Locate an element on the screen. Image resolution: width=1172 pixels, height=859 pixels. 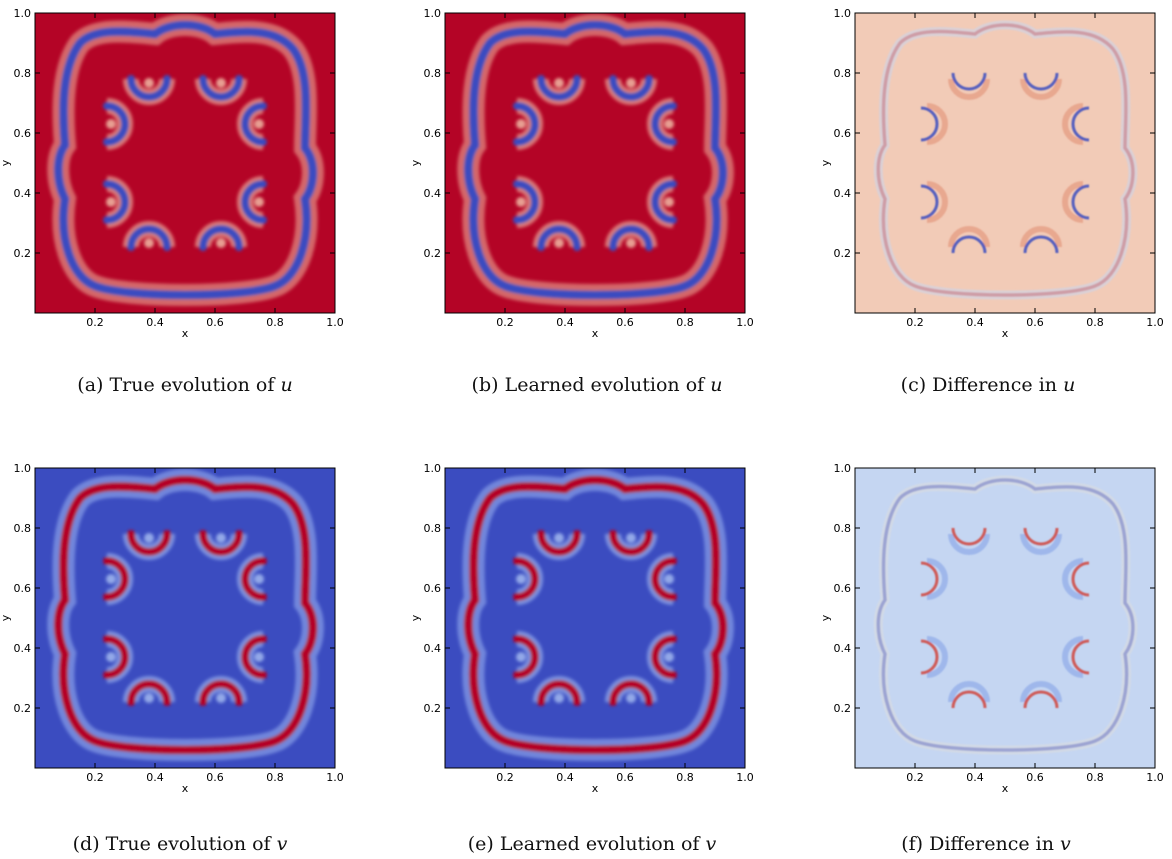
caption-c: (c) Difference in u is located at coordinates (988, 385).